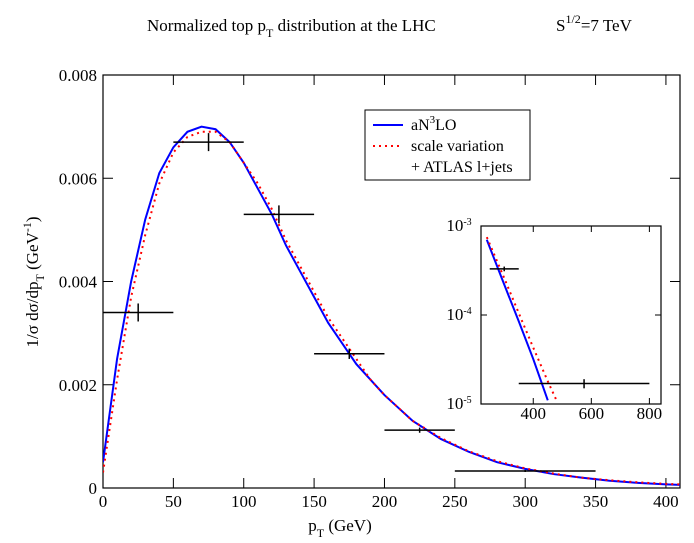  I want to click on x-tick-label: 350, so click(596, 501).